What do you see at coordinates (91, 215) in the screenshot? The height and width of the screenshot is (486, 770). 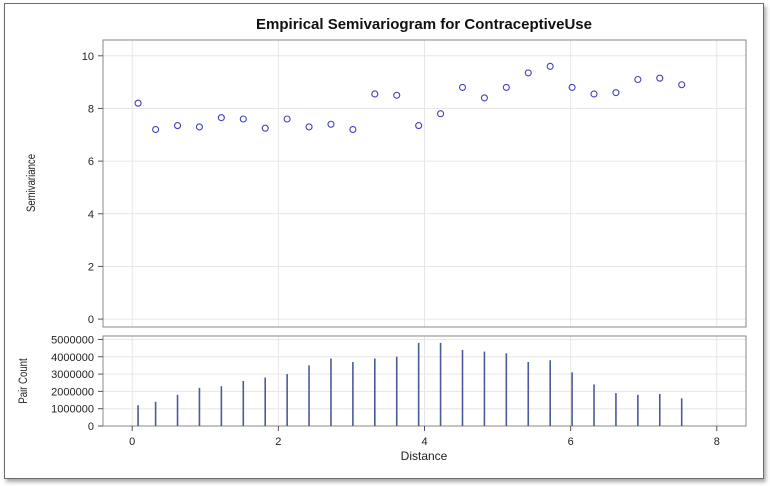 I see `y-tick-label: 4` at bounding box center [91, 215].